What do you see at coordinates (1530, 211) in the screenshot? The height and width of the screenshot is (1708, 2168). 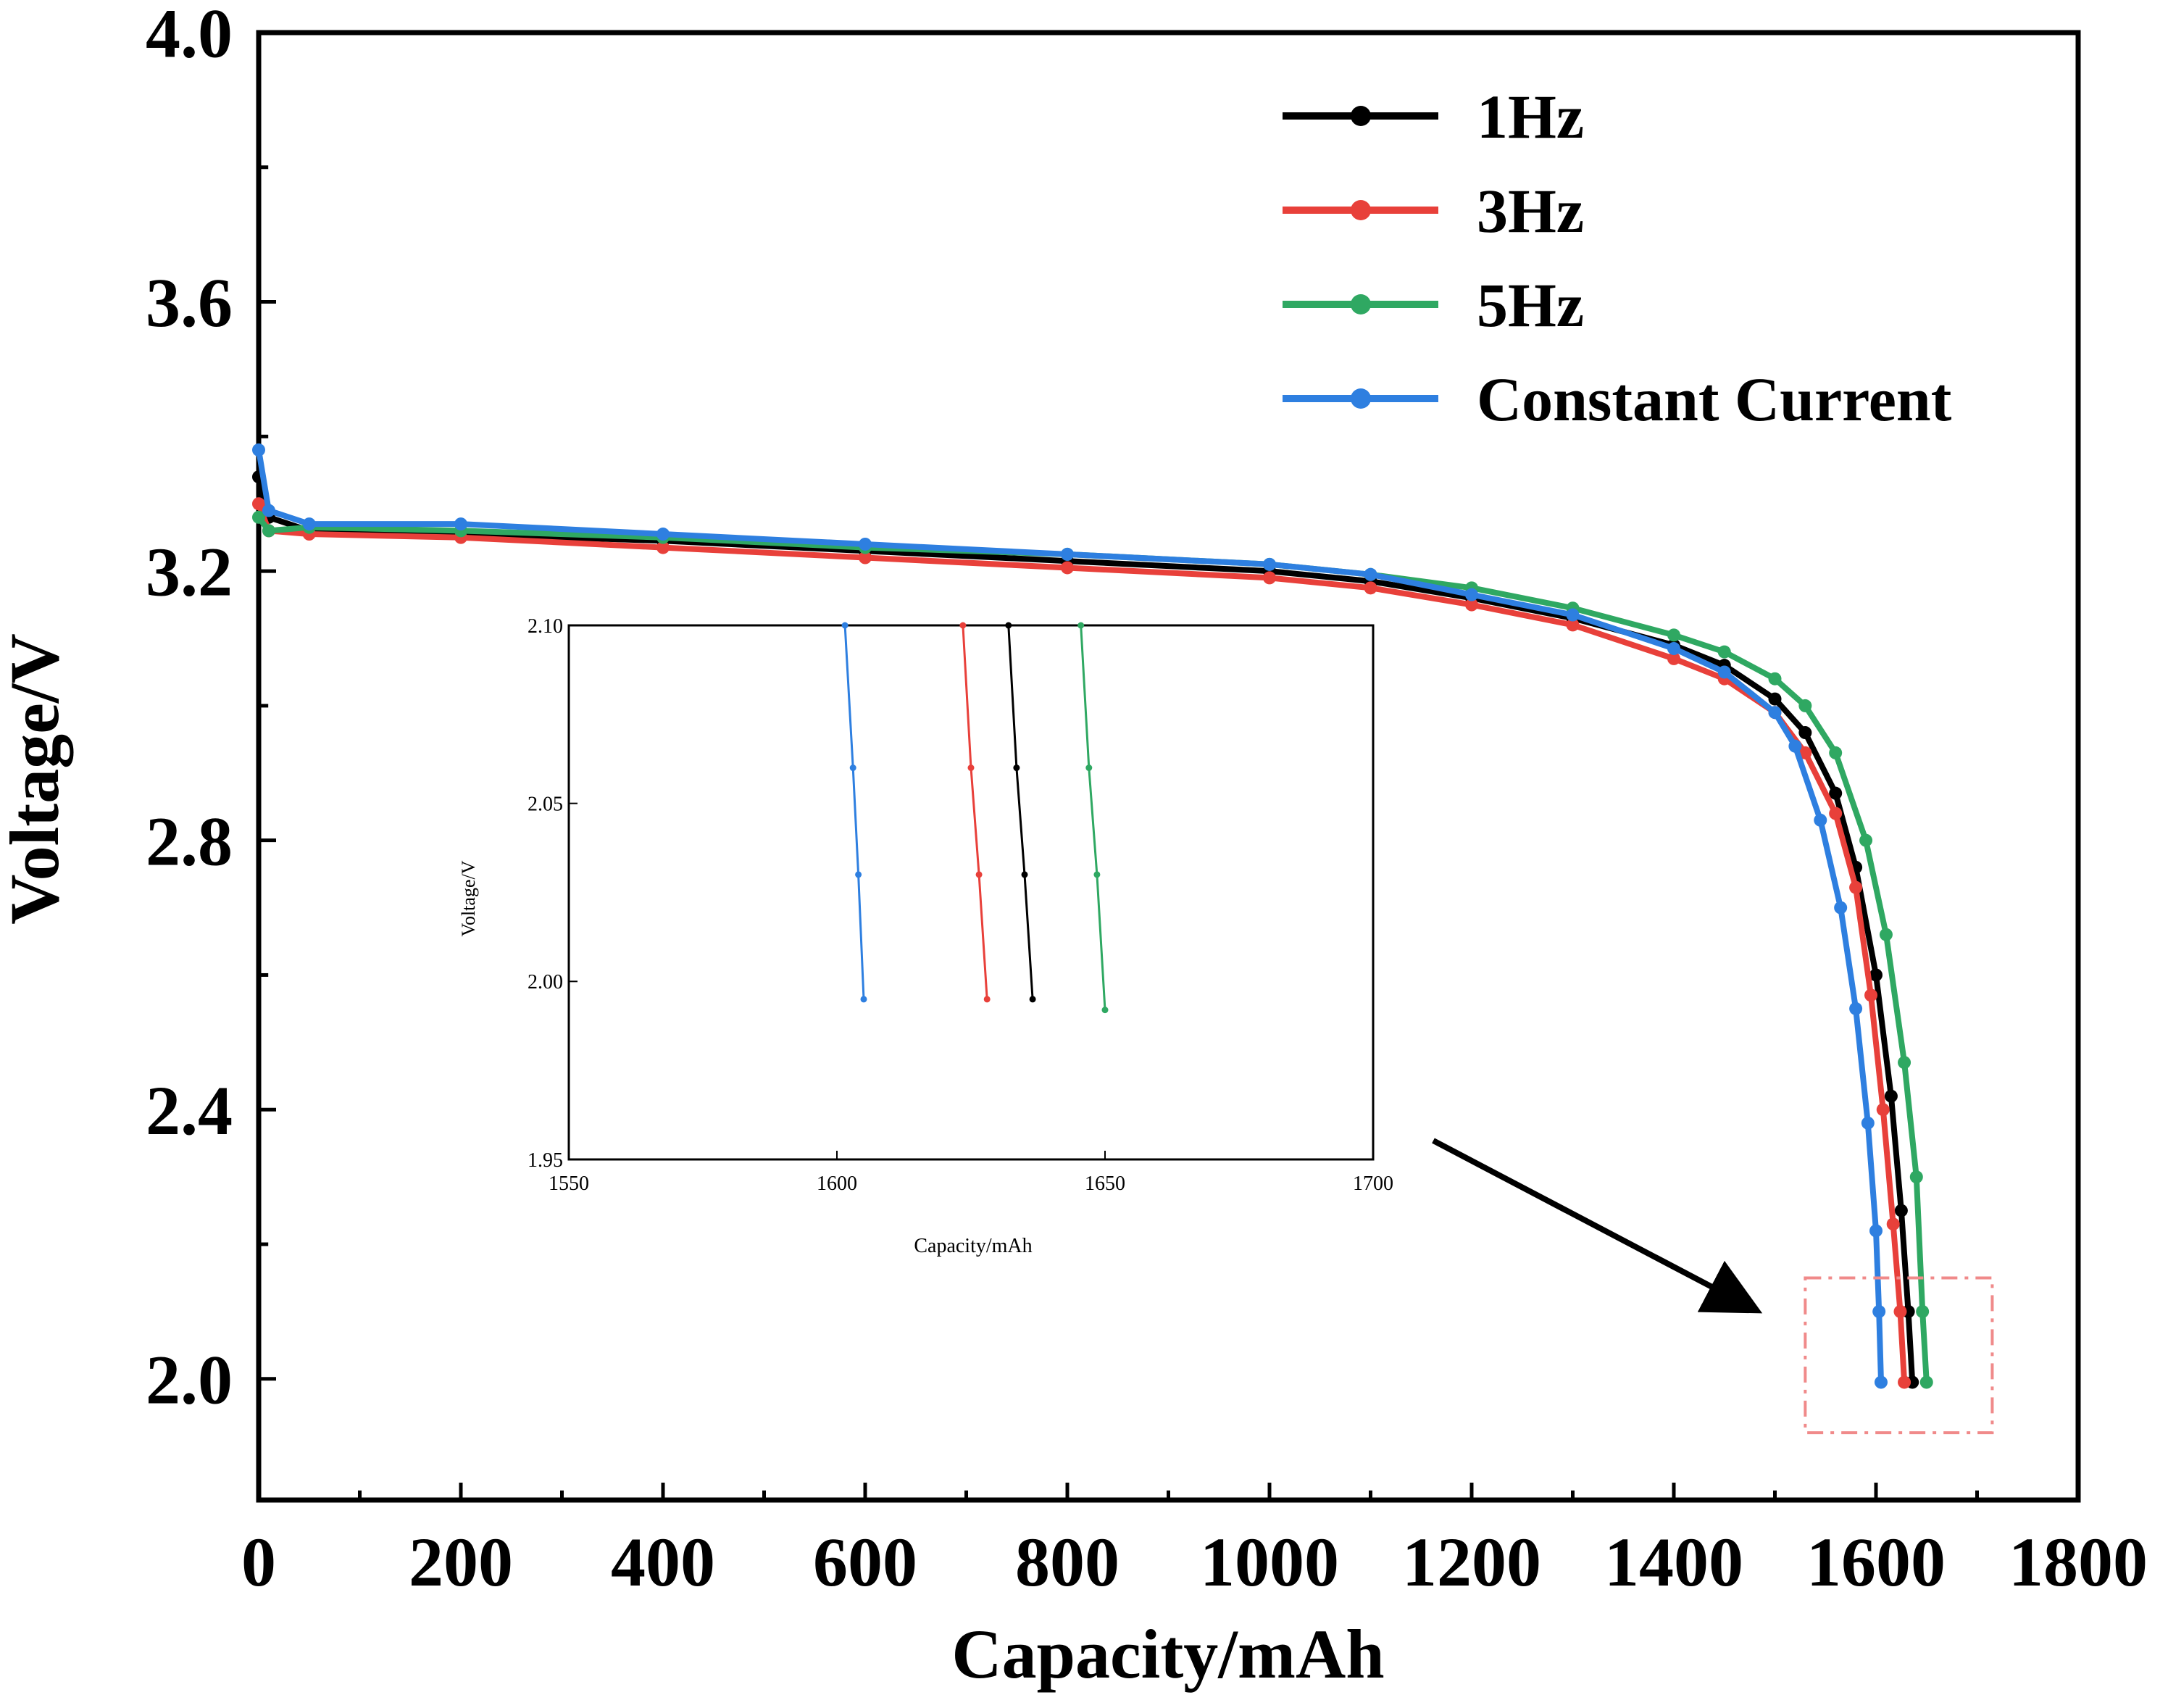 I see `legend-label-3hz: 3Hz` at bounding box center [1530, 211].